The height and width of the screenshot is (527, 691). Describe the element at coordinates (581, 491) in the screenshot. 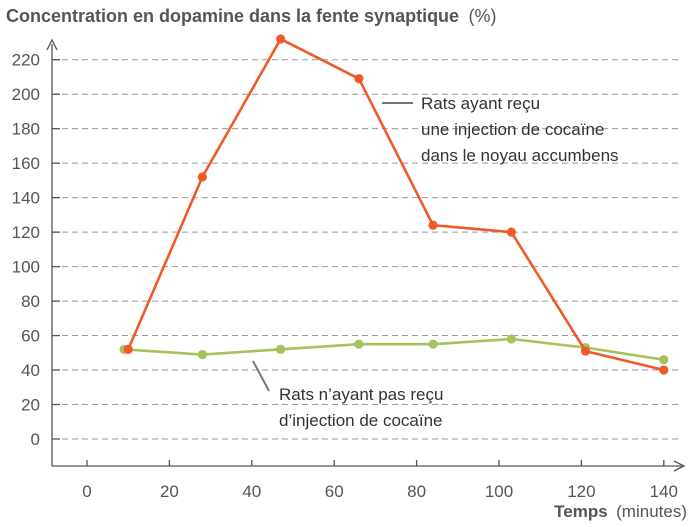

I see `x-tick-label: 120` at that location.